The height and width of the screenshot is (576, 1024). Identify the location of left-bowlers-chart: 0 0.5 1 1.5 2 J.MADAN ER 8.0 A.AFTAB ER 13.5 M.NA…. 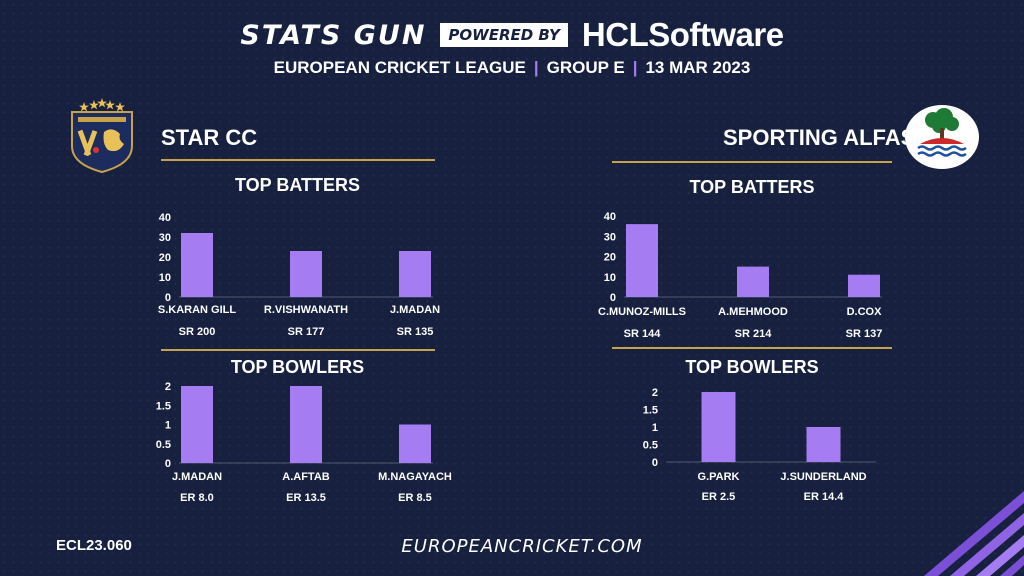
(304, 442).